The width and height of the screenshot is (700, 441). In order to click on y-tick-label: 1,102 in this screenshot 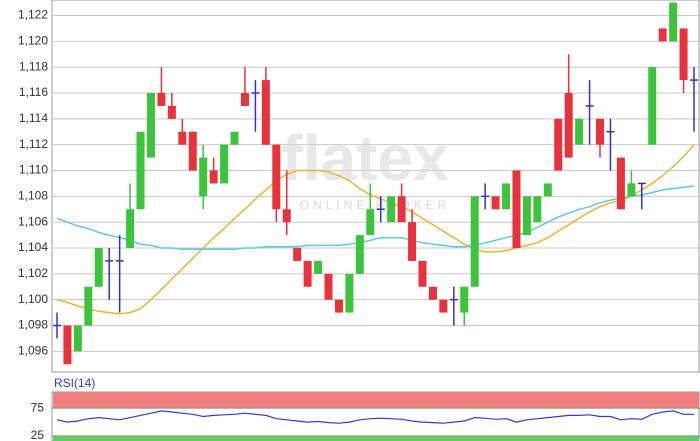, I will do `click(33, 273)`.